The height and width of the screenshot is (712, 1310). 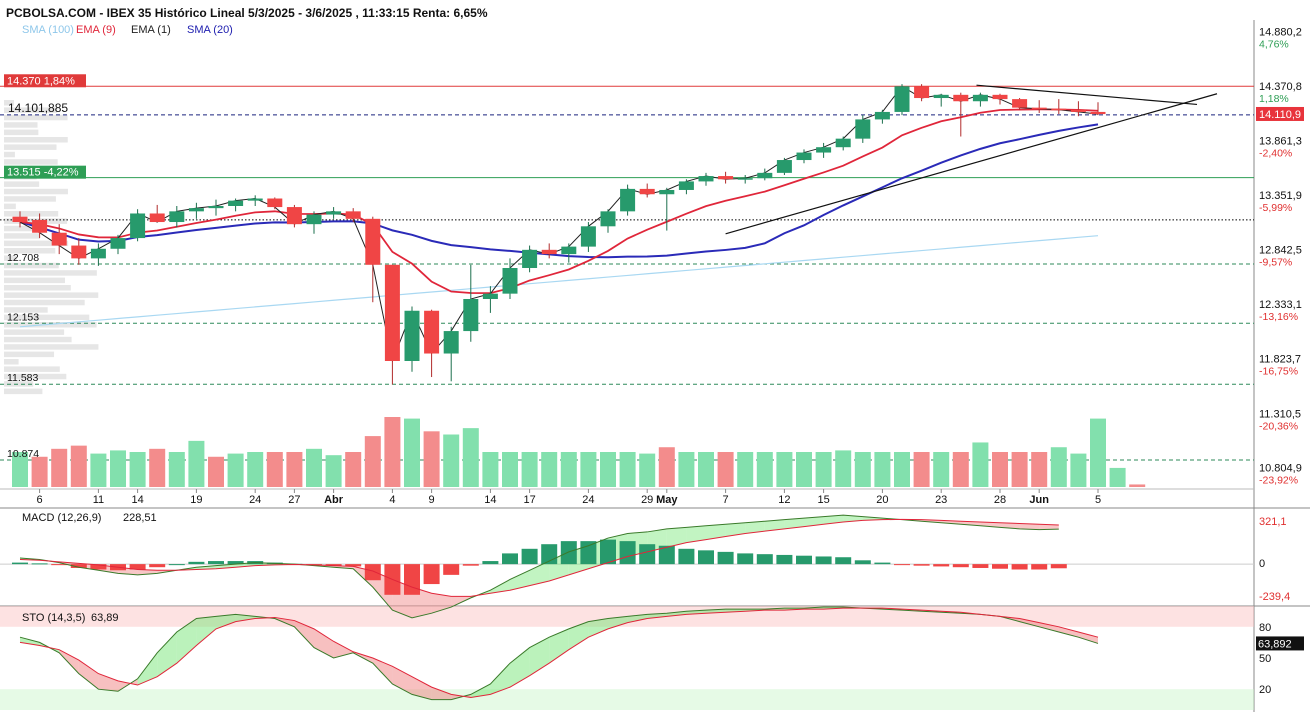 I want to click on price-tick-pct: -16,75%, so click(x=1278, y=371).